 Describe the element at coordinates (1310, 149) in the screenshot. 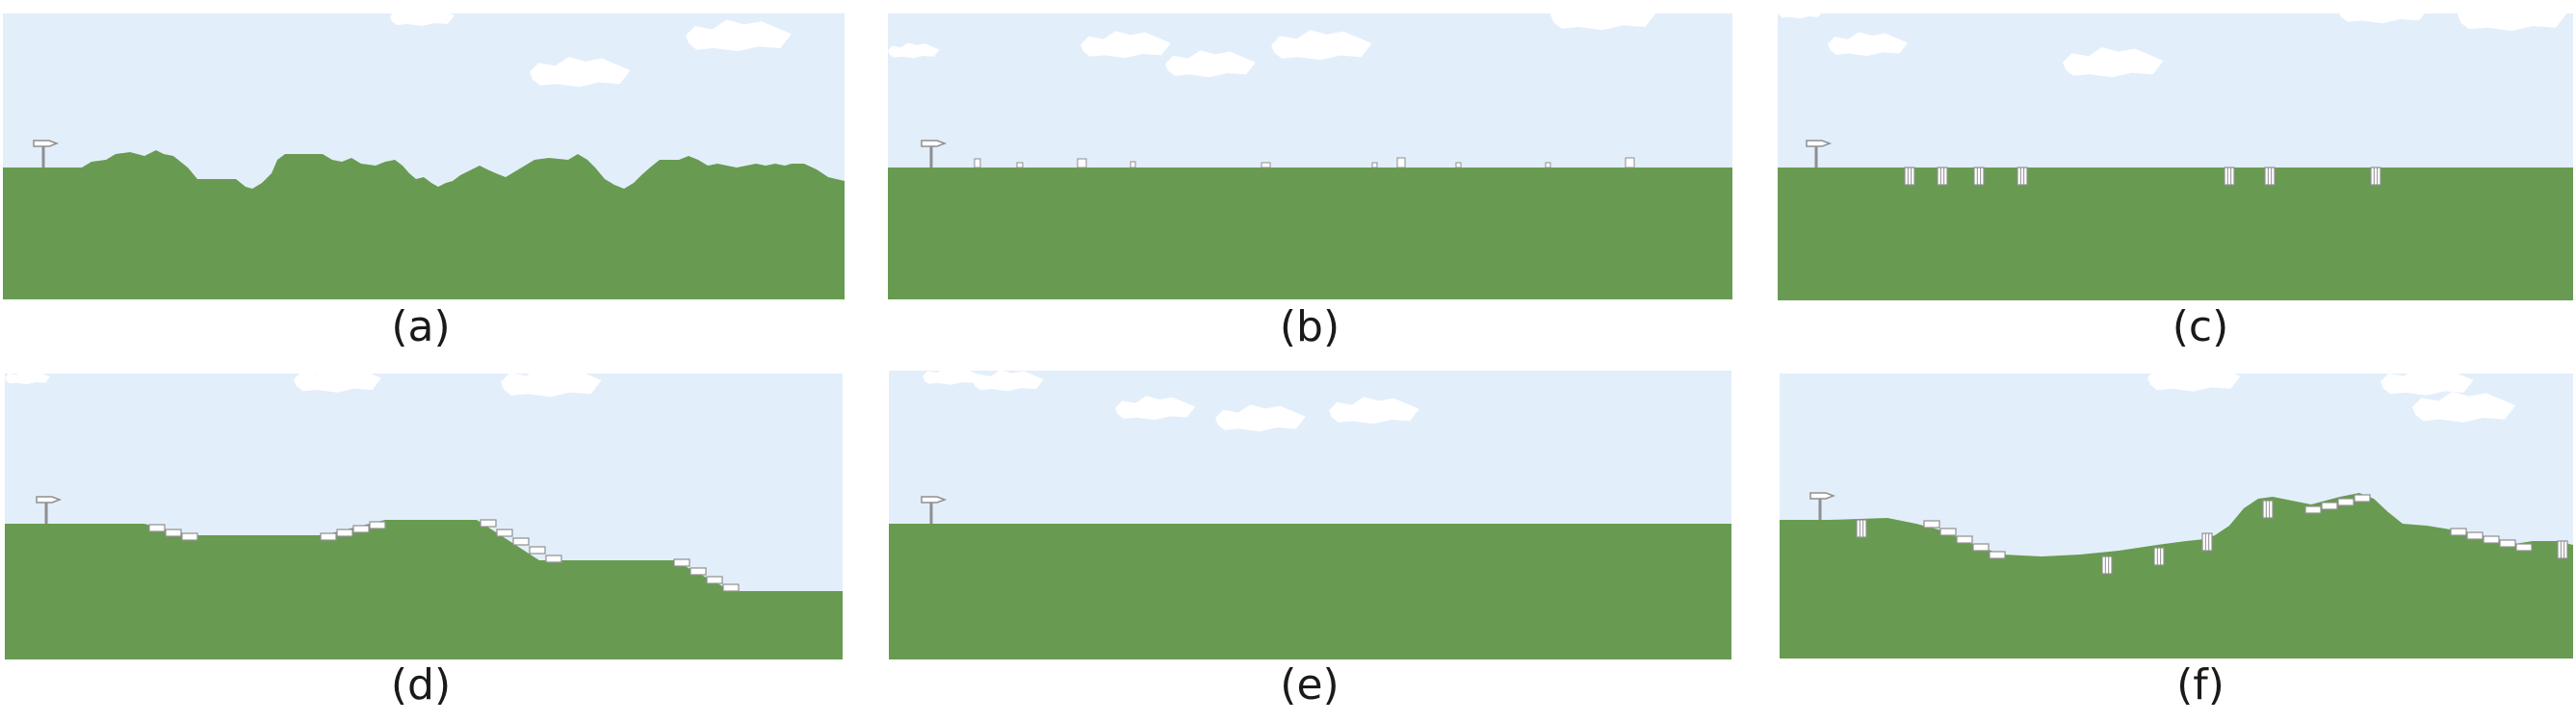

I see `level-panel-b` at that location.